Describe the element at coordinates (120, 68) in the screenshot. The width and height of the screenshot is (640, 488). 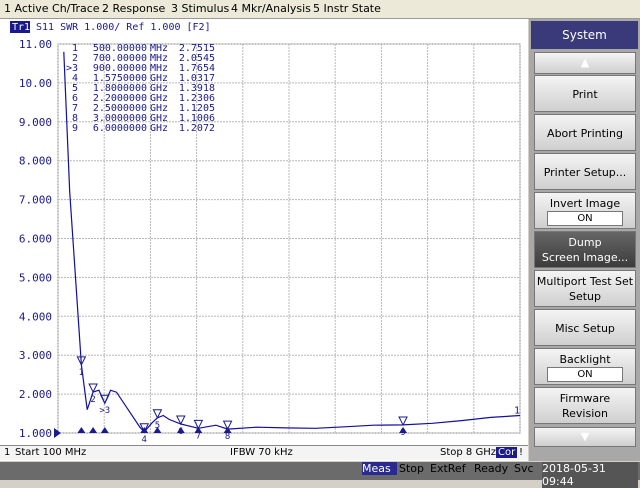
I see `marker-frequency: 900.00000` at that location.